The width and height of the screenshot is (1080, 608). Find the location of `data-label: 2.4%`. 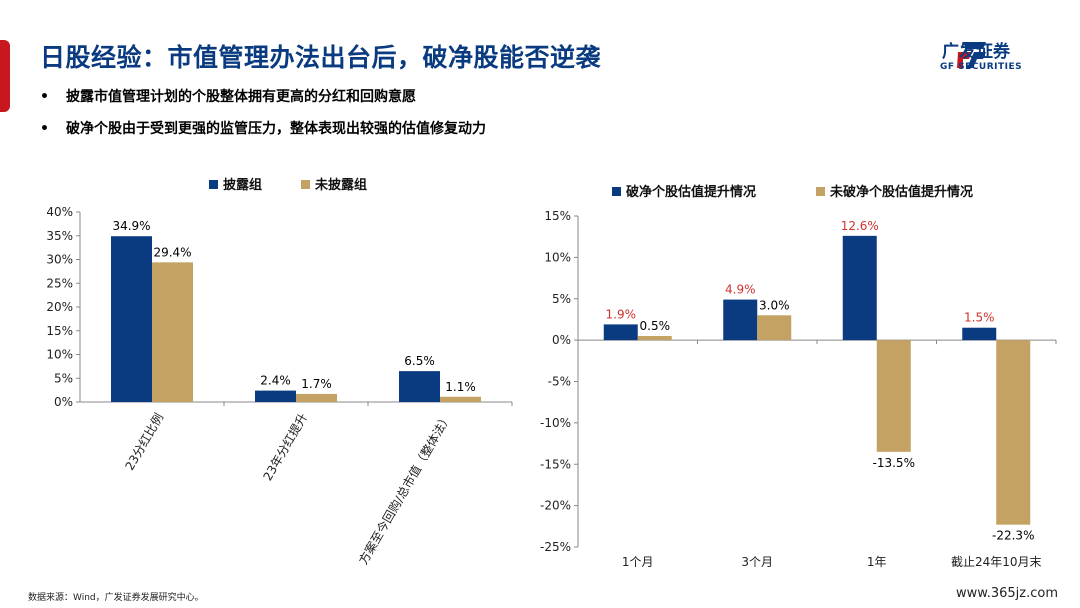

data-label: 2.4% is located at coordinates (275, 381).